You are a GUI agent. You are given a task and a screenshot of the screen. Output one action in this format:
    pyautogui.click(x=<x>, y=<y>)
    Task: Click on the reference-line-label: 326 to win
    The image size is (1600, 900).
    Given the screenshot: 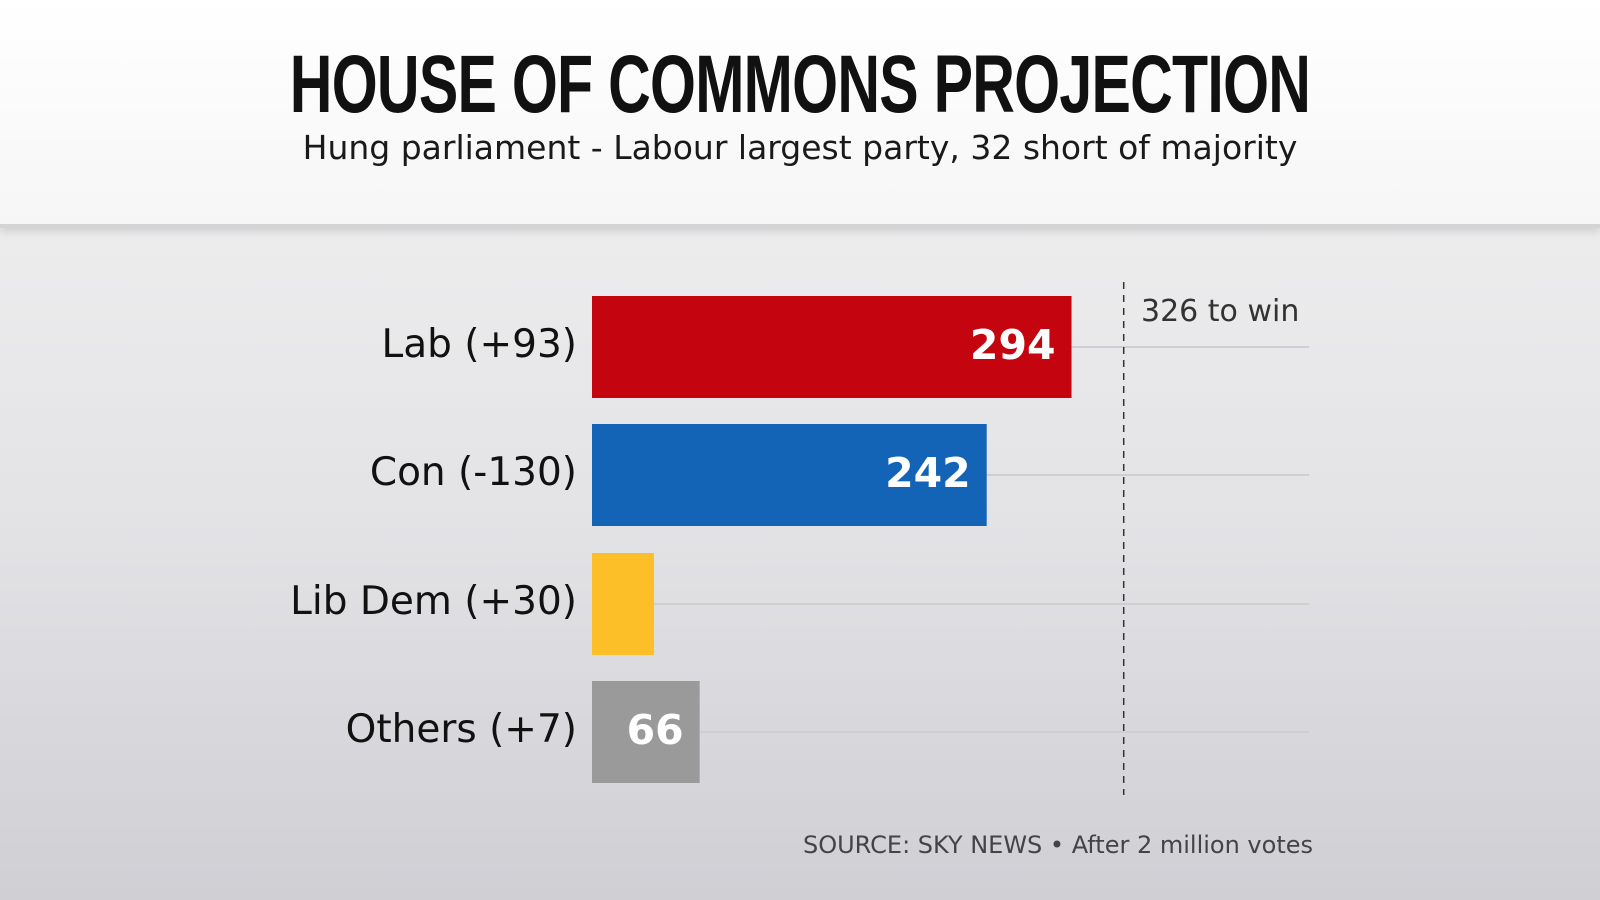 What is the action you would take?
    pyautogui.click(x=1220, y=311)
    